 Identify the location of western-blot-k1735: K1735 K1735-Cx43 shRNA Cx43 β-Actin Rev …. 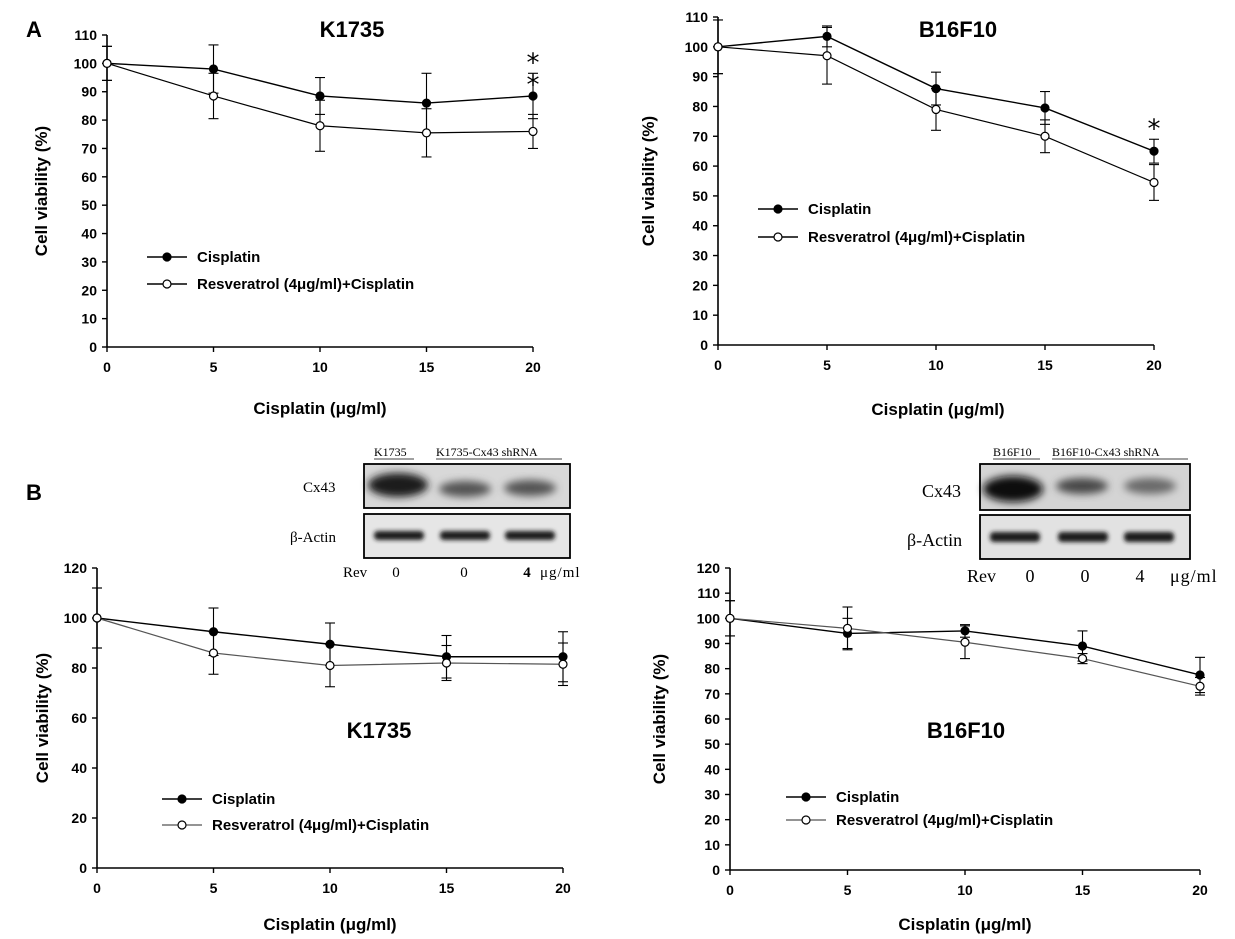
(435, 513).